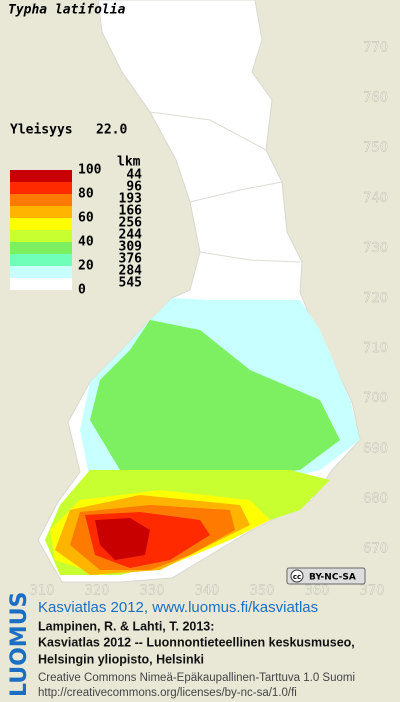 This screenshot has width=400, height=702. What do you see at coordinates (131, 211) in the screenshot?
I see `legend-count: 166` at bounding box center [131, 211].